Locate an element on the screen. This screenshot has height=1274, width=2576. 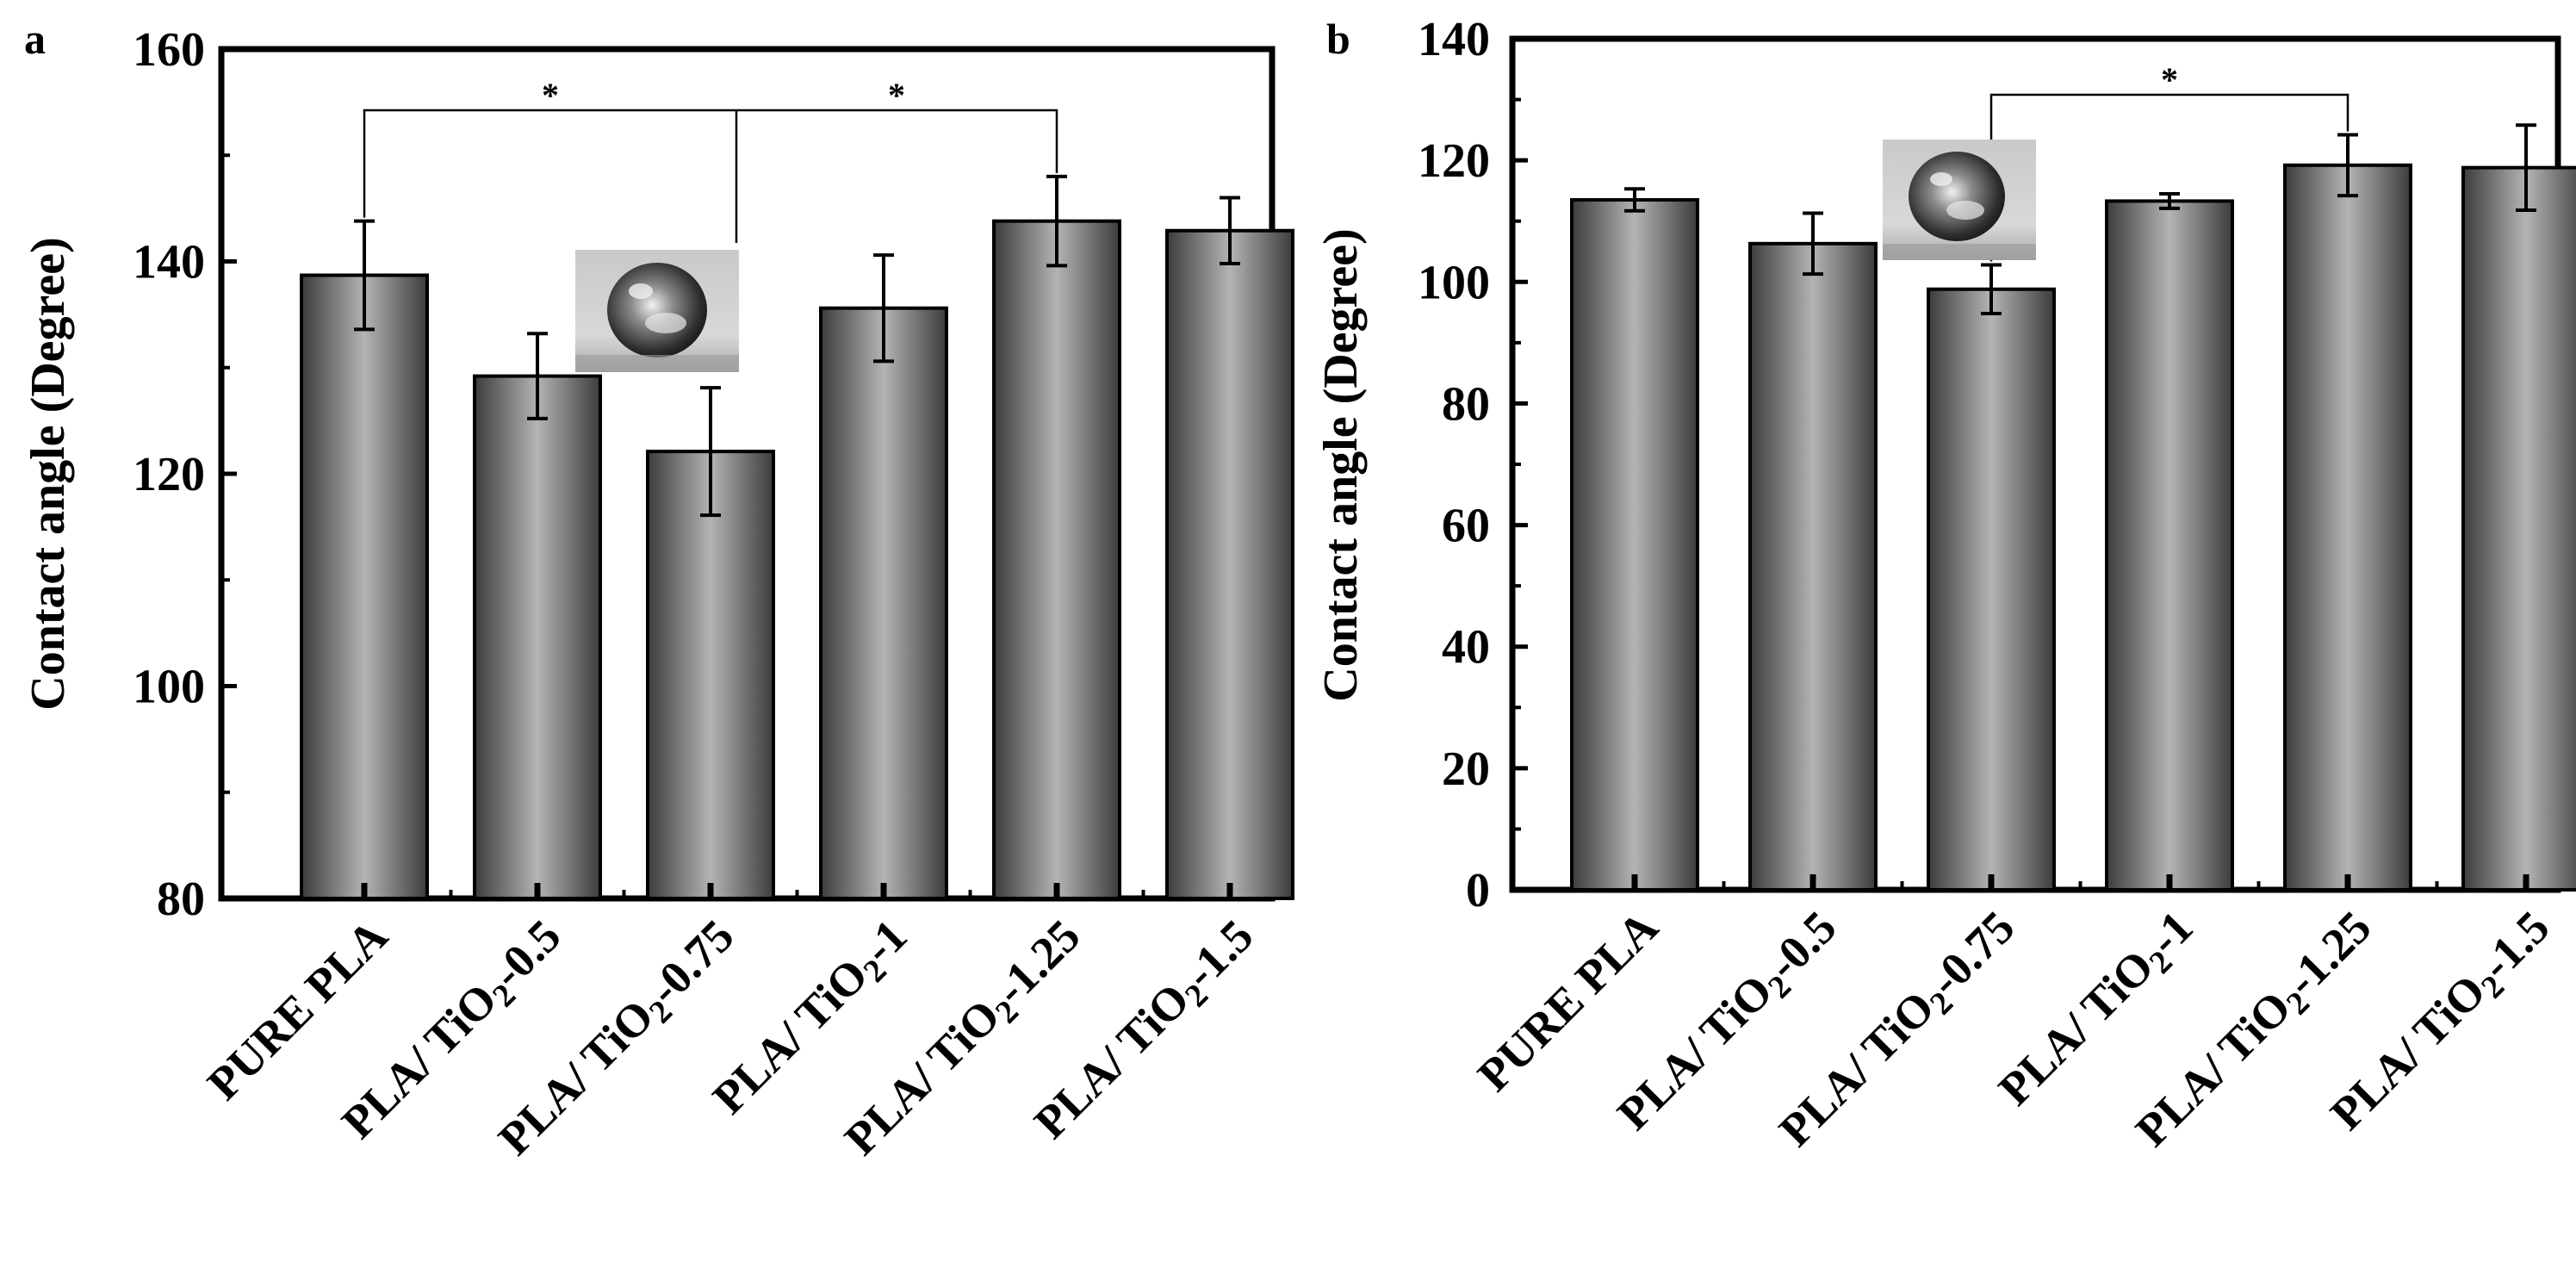
y-tick-label: 40 is located at coordinates (1466, 647).